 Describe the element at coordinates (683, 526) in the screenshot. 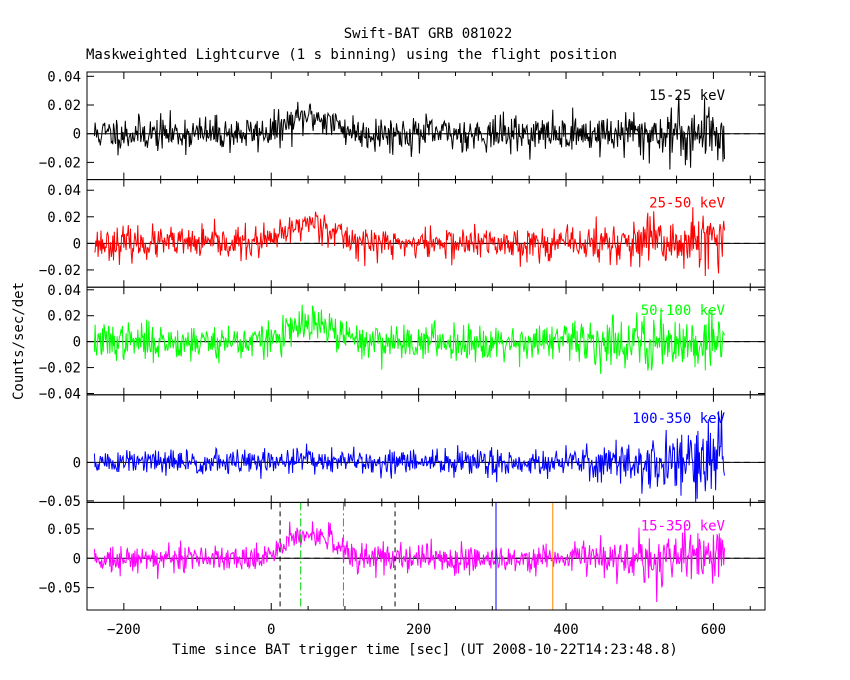

I see `band-label: 15-350 keV` at that location.